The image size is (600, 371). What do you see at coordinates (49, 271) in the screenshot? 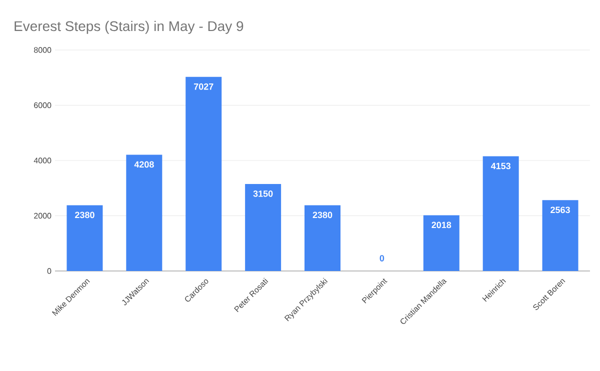
I see `y-tick-label: 0` at bounding box center [49, 271].